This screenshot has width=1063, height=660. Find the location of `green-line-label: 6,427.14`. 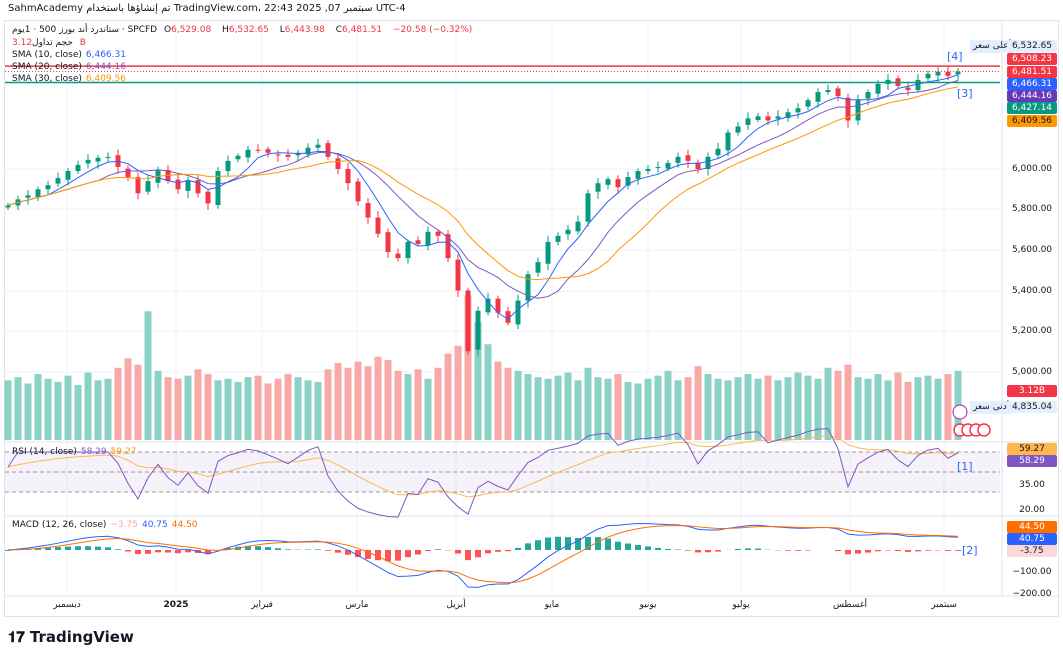

green-line-label: 6,427.14 is located at coordinates (1032, 108).